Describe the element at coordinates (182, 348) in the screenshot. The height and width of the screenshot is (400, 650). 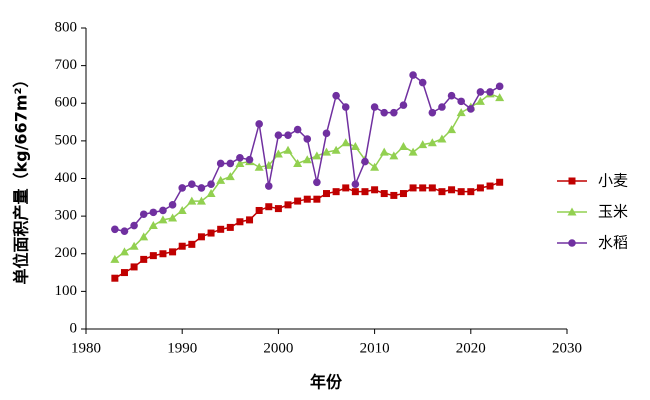
I see `x-tick-label: 1990` at that location.